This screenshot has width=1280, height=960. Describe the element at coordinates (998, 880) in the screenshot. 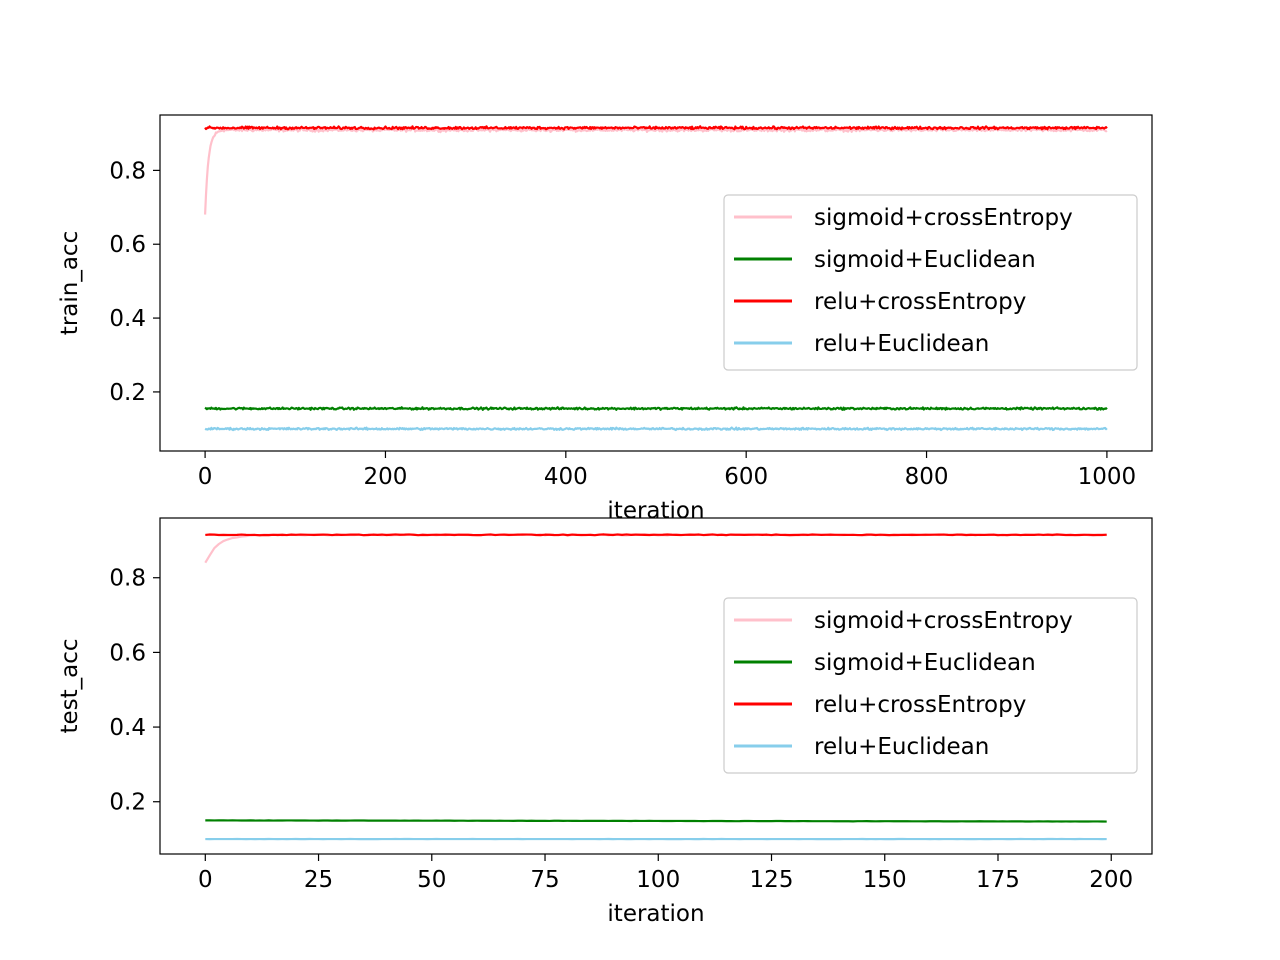

I see `x-tick-label: 175` at that location.